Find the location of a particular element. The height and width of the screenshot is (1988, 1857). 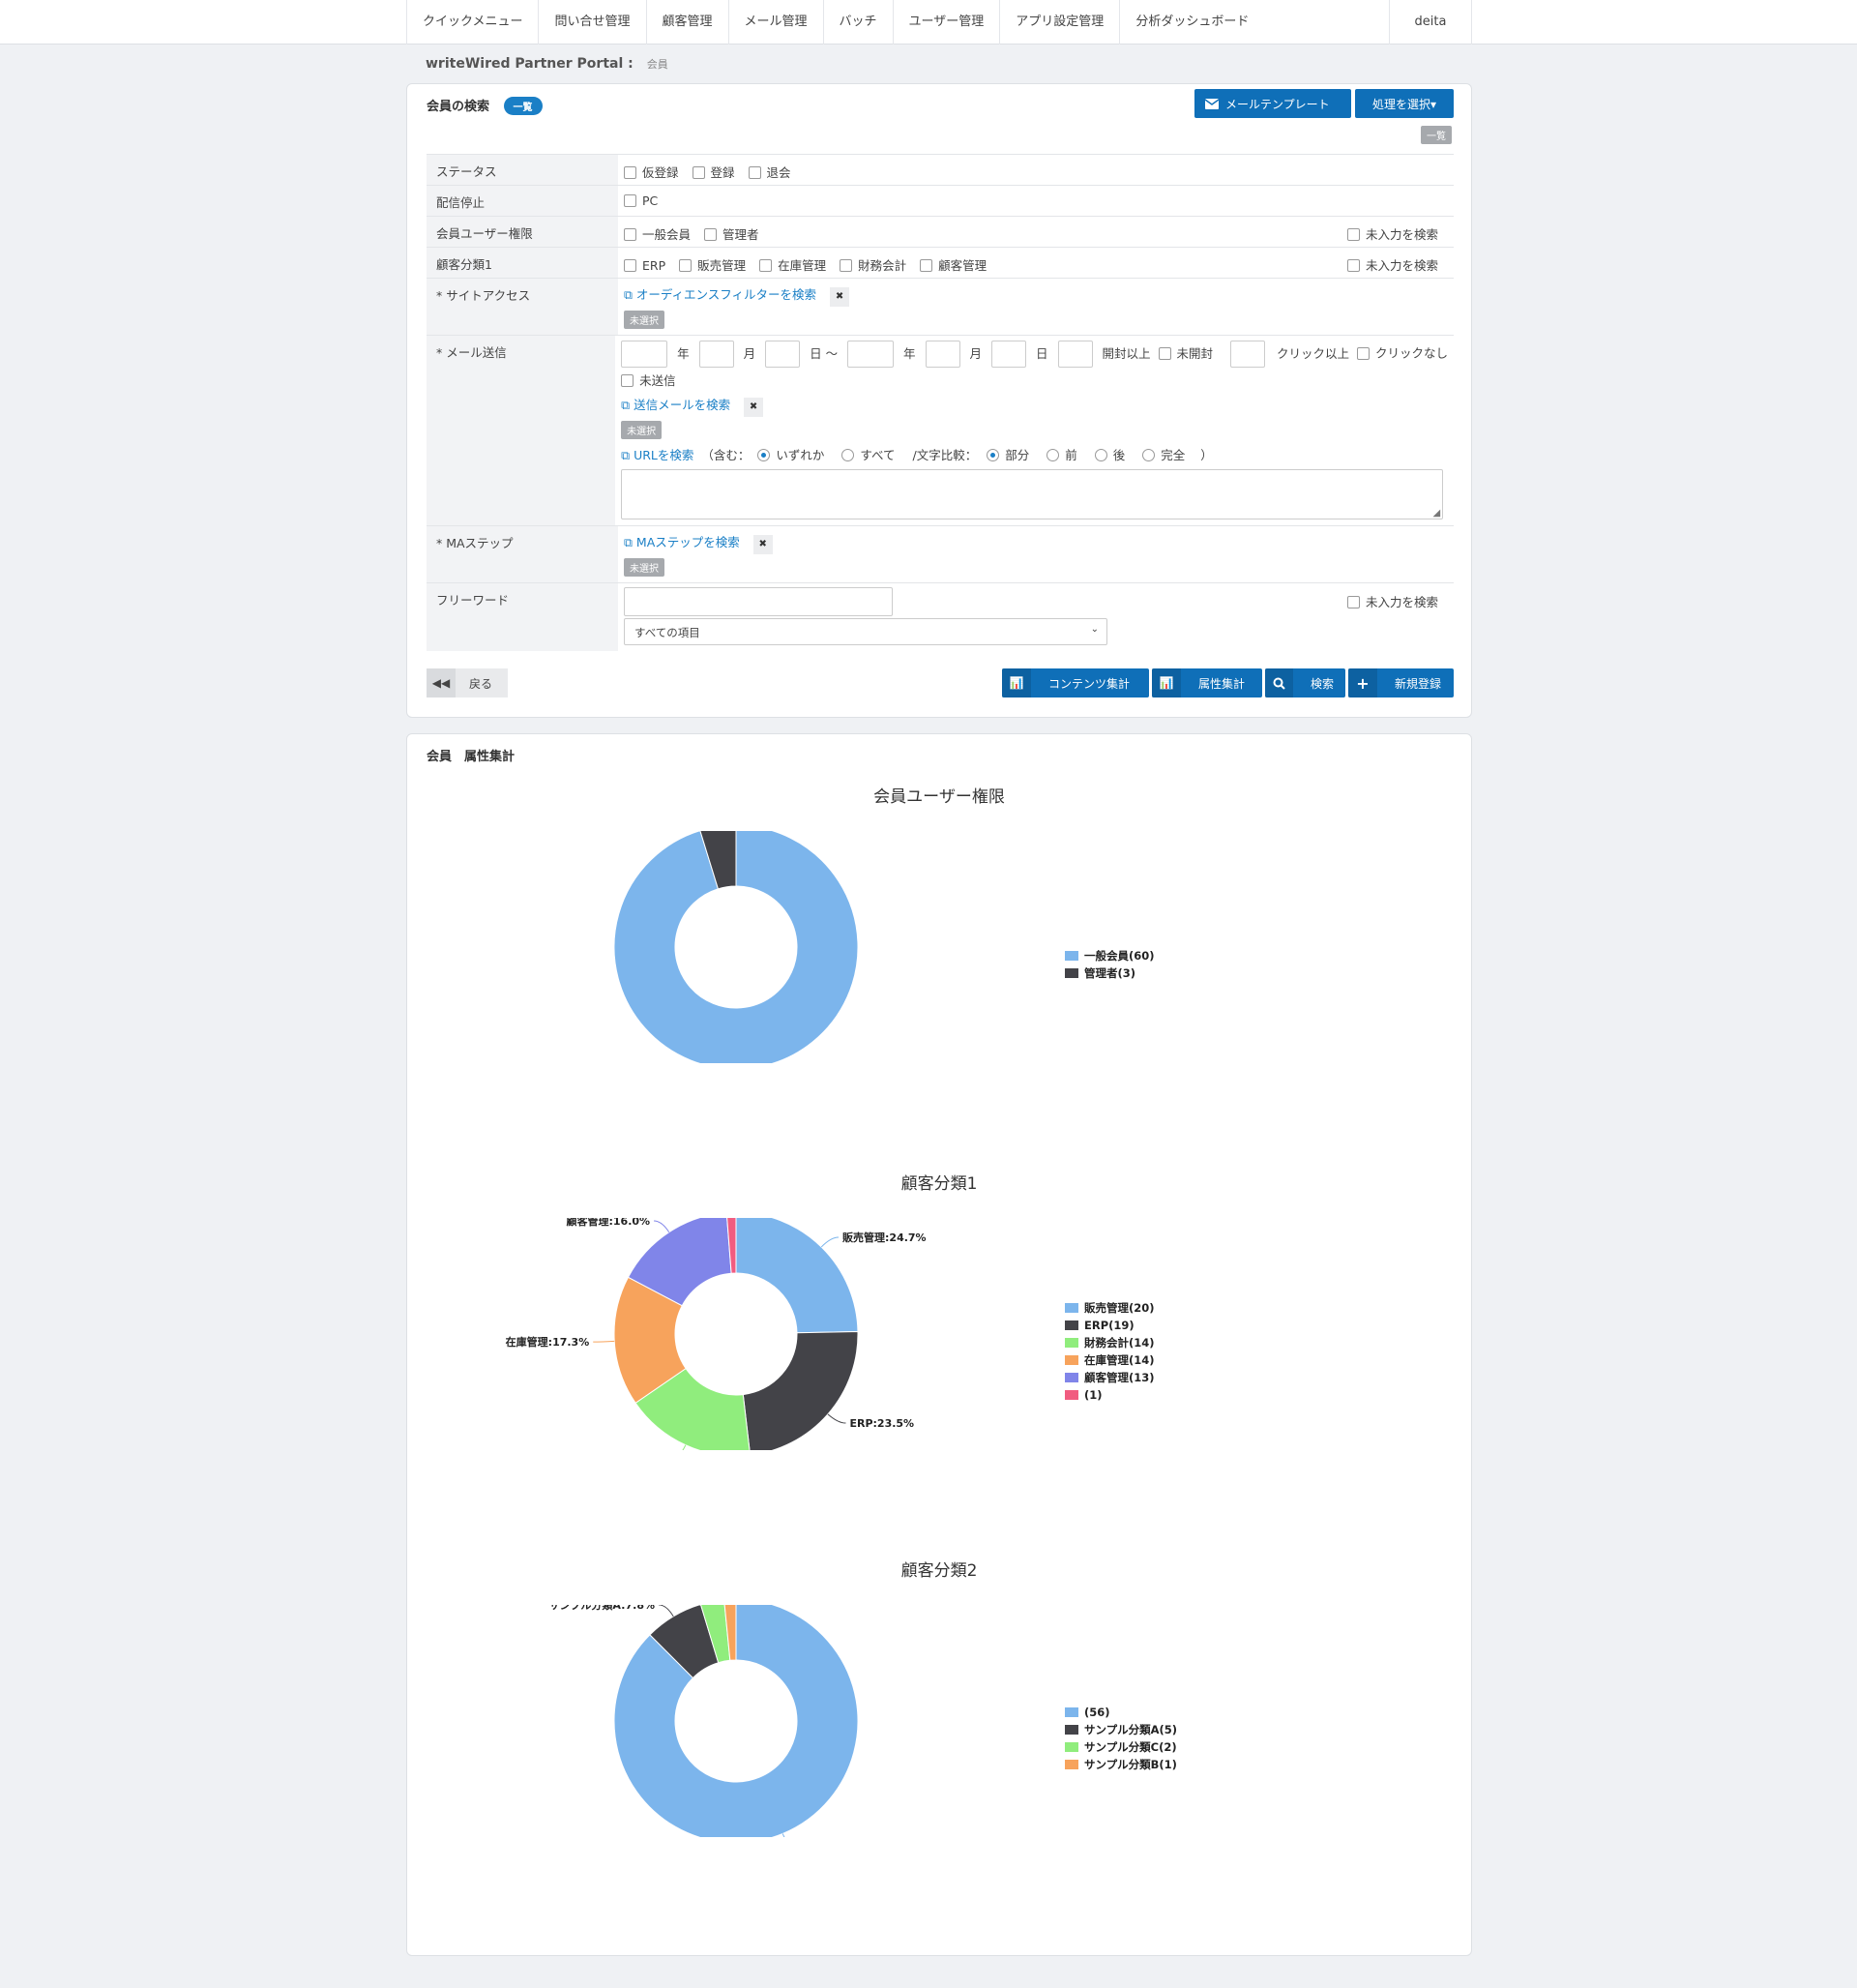

free-word-input is located at coordinates (758, 601).